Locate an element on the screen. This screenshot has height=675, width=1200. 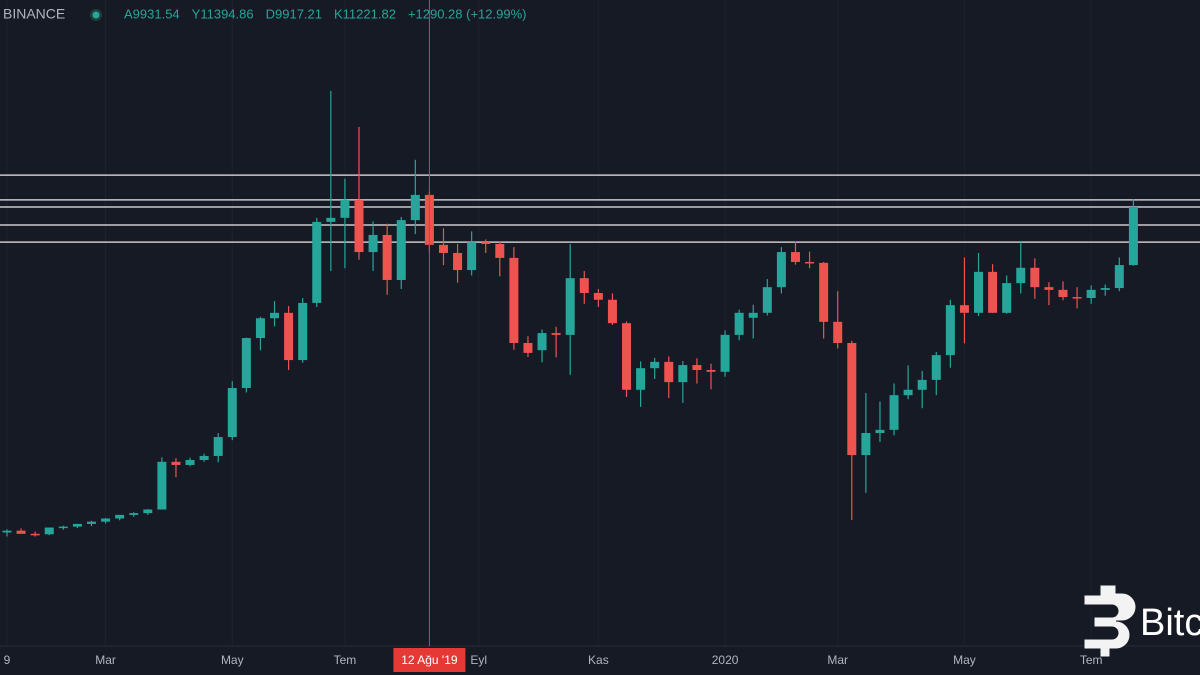
ohlc-value: Y11394.86 is located at coordinates (223, 13).